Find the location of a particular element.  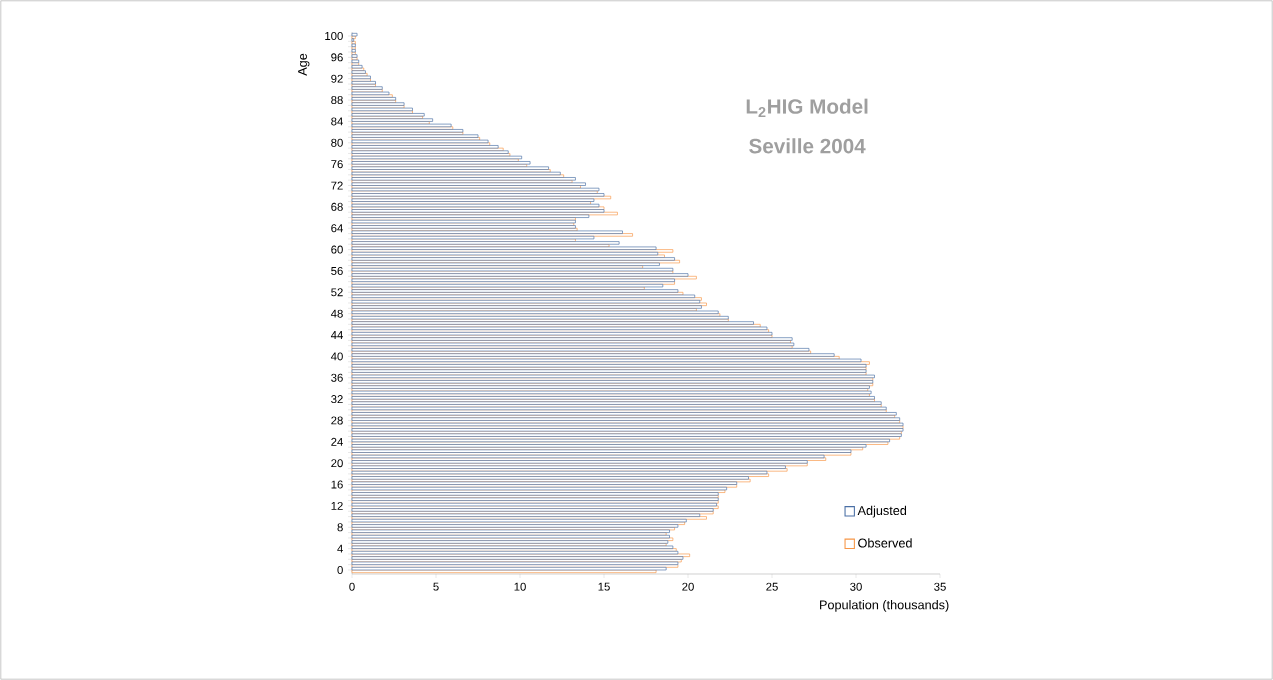

x-tick-label: 20 is located at coordinates (688, 586).